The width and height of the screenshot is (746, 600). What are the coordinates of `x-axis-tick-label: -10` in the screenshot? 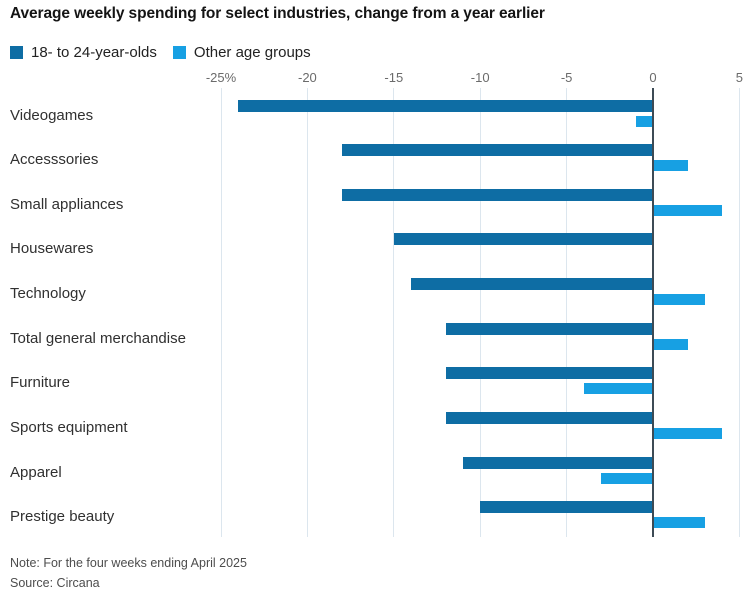 It's located at (480, 77).